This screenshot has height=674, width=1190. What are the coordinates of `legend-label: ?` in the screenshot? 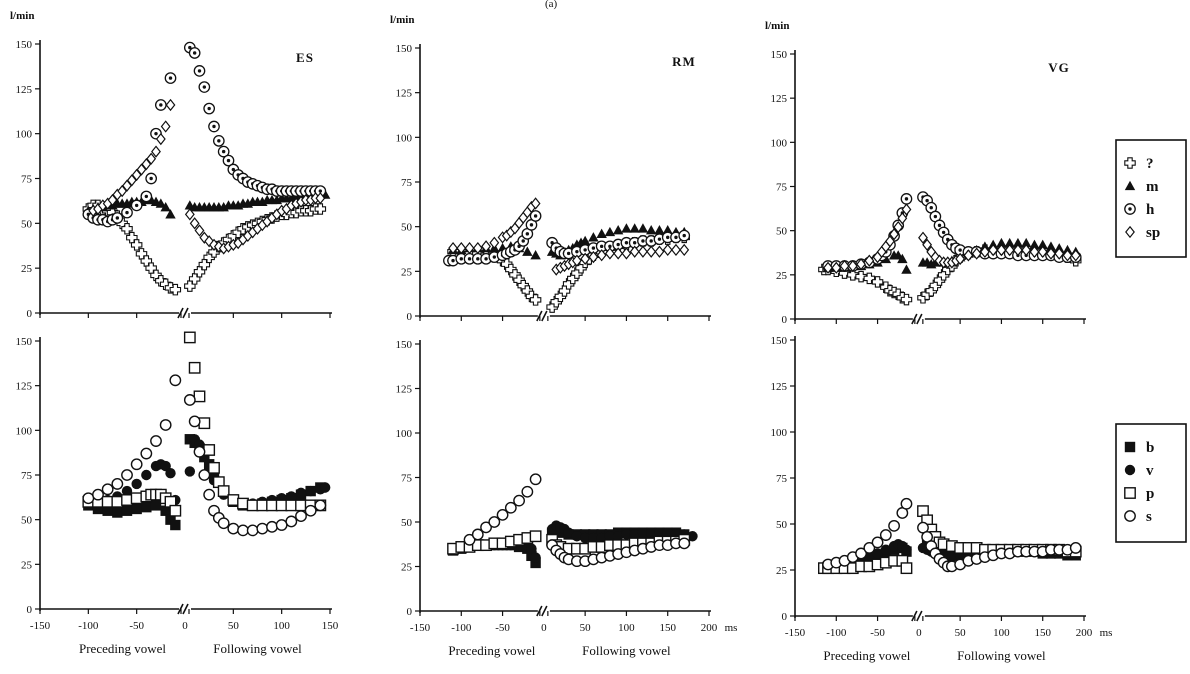 It's located at (1150, 164).